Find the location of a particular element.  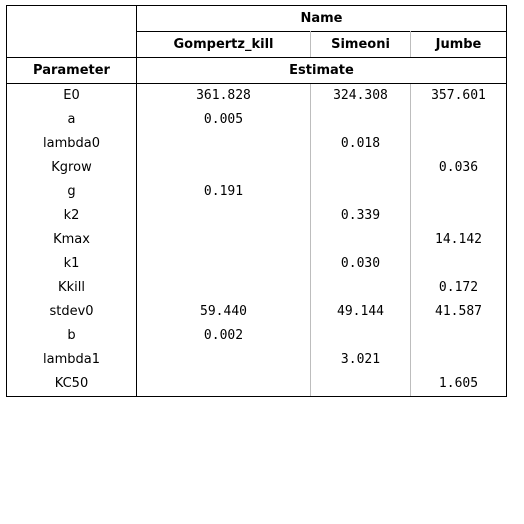

estimate-header: Estimate is located at coordinates (321, 70).